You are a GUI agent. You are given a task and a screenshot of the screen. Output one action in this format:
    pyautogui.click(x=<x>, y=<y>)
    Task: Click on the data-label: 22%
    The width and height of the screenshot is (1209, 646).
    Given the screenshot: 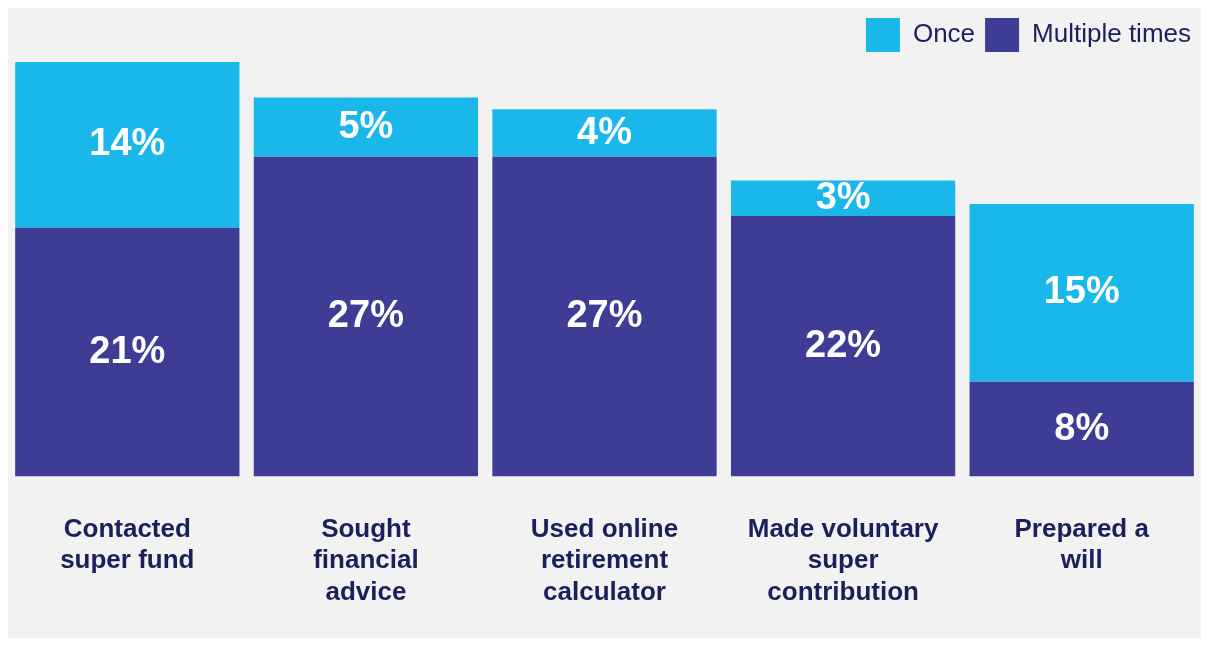 What is the action you would take?
    pyautogui.click(x=843, y=343)
    